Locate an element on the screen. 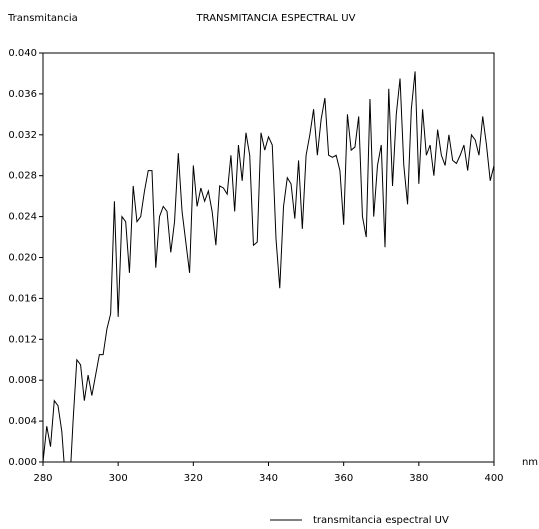  y-tick-label: 0.040 is located at coordinates (22, 53).